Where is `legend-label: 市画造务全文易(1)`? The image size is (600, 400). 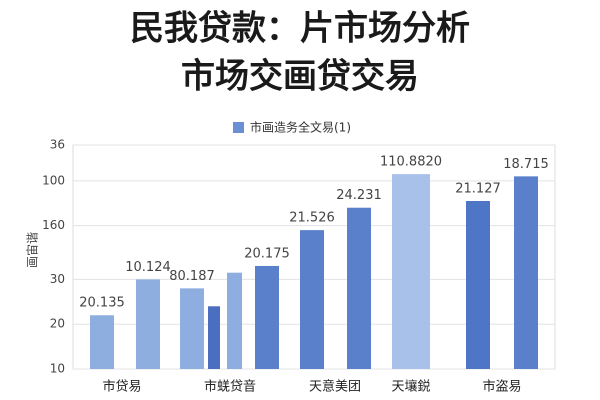
legend-label: 市画造务全文易(1) is located at coordinates (300, 127).